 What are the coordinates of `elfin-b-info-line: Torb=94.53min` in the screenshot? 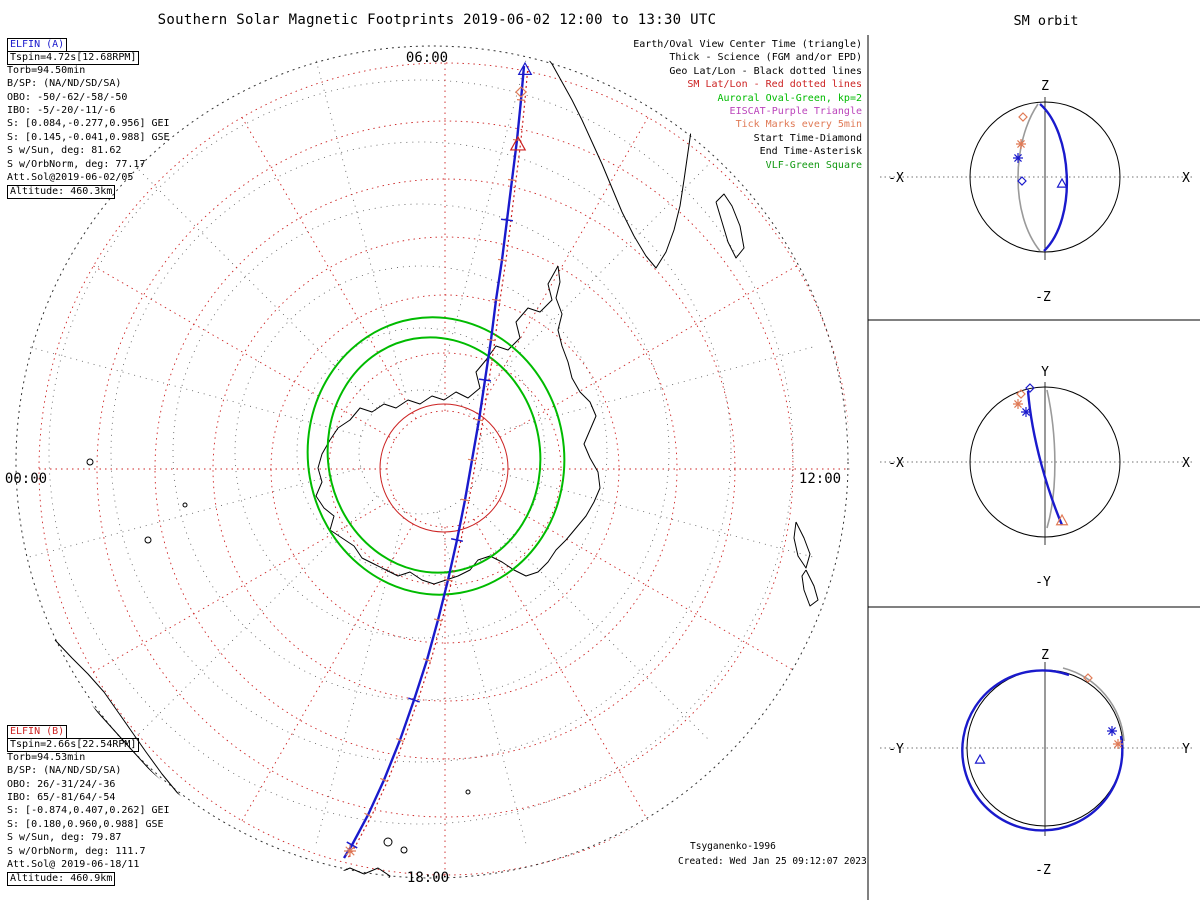 It's located at (46, 757).